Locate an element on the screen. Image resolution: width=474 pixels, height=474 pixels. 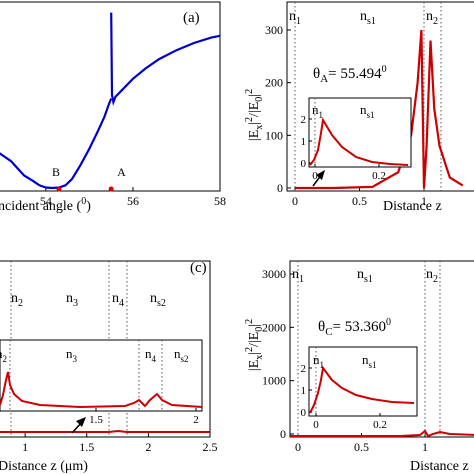
panel-b-ylabel: |Ex|2/|E0|2 is located at coordinates (254, 115).